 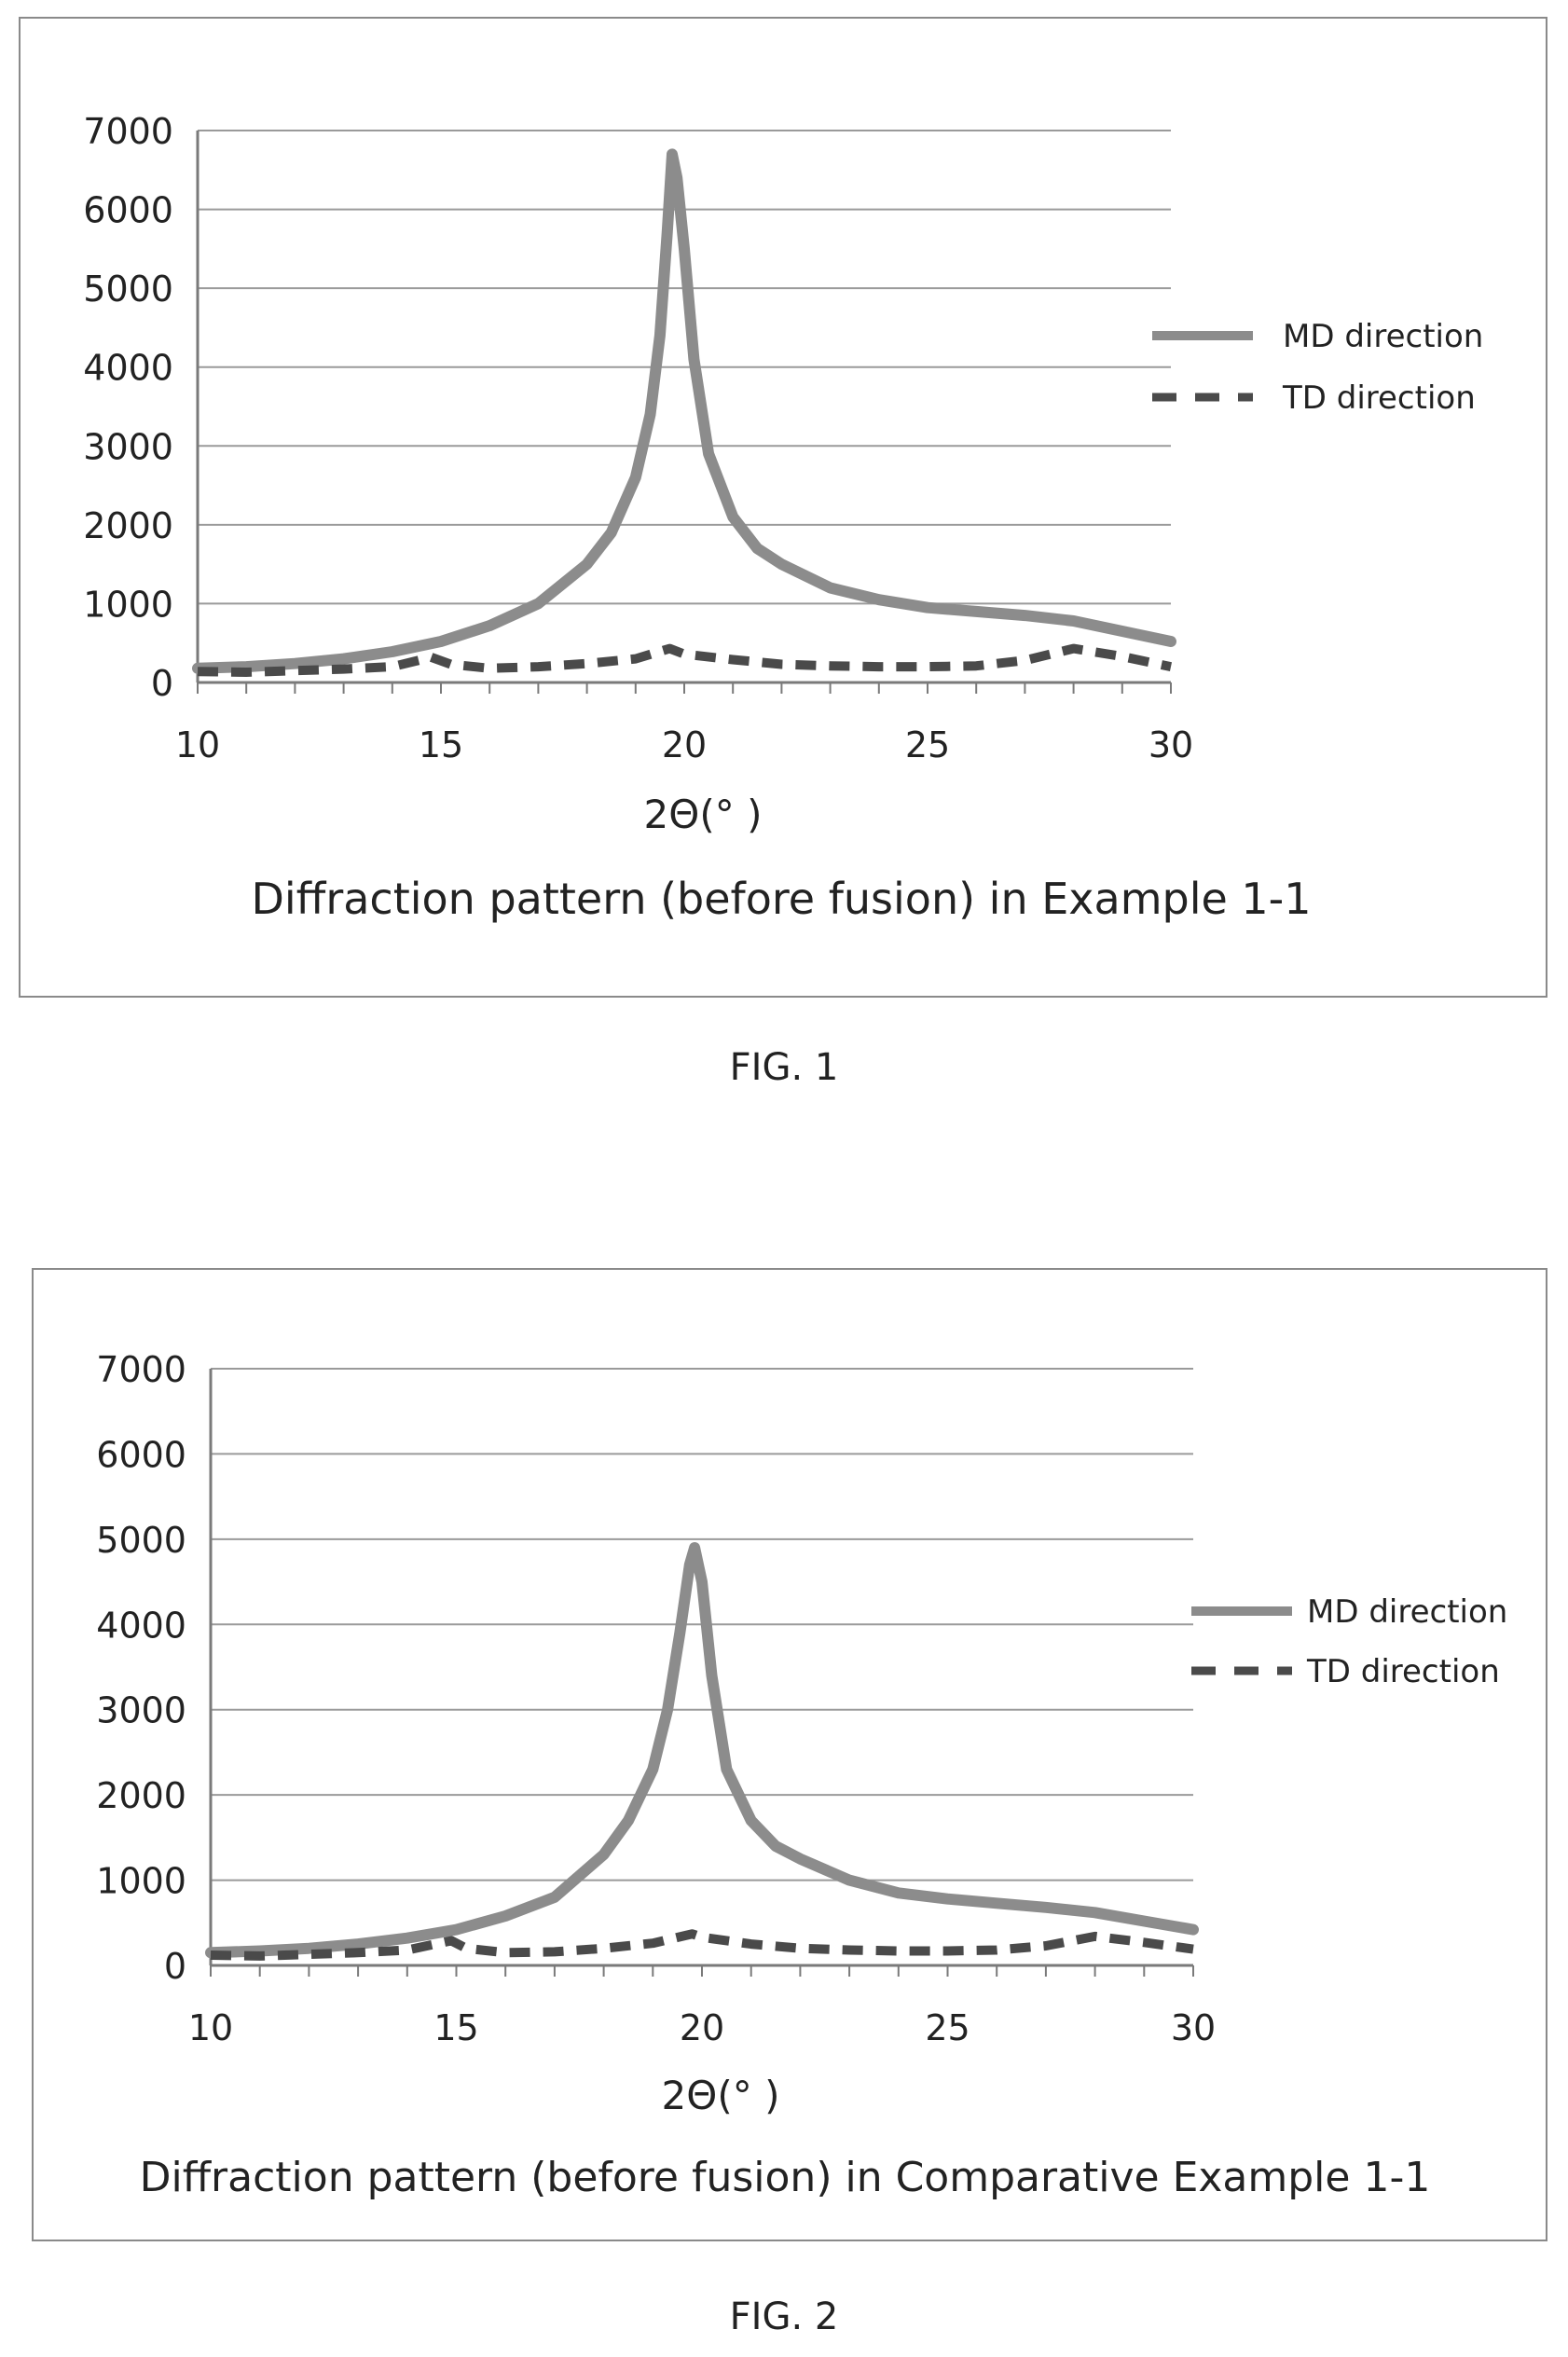 I want to click on figure-1-label: FIG. 1, so click(x=784, y=1067).